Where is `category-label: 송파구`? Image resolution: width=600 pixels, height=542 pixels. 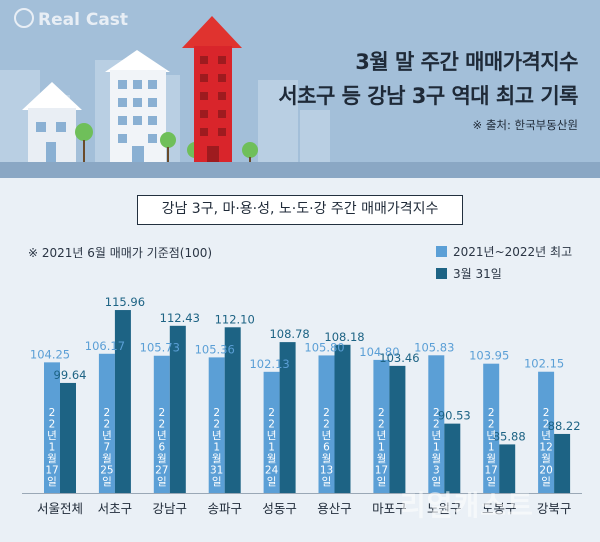 category-label: 송파구 is located at coordinates (224, 508).